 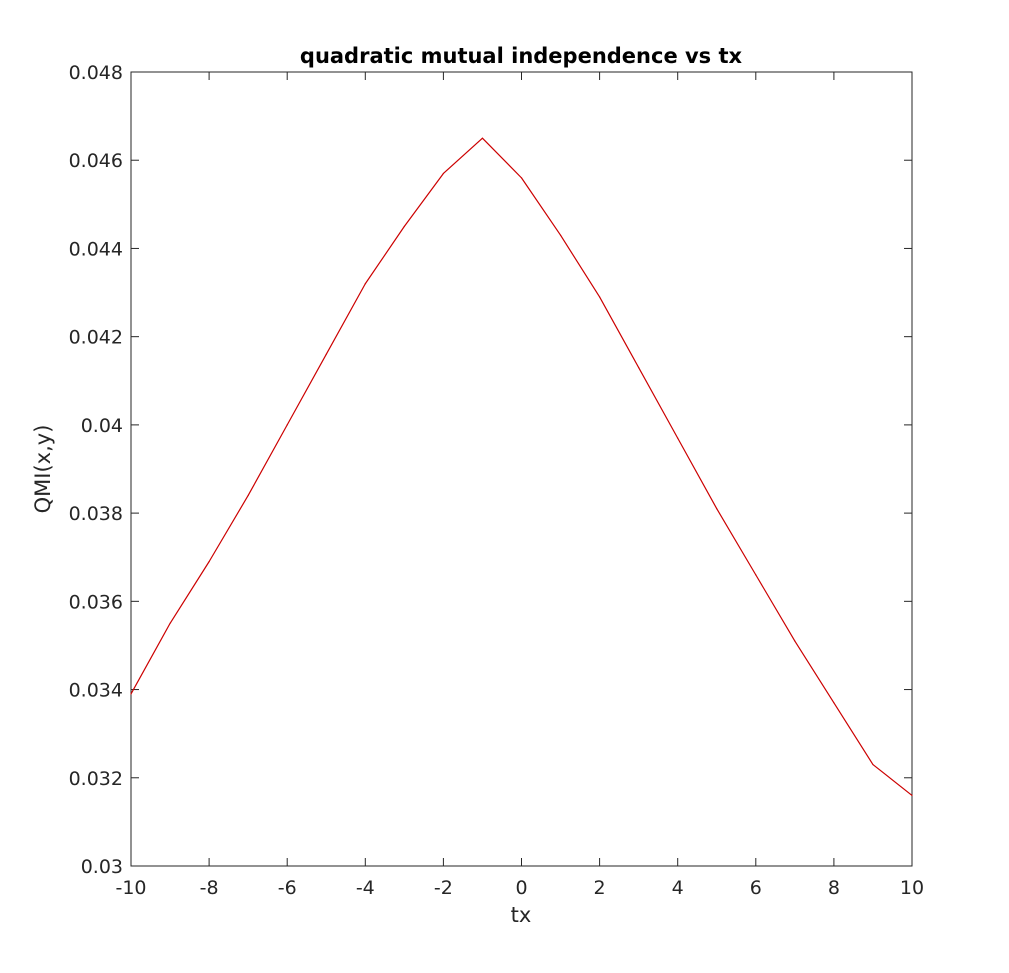 I want to click on y-tick-label-9: 0.048, so click(x=96, y=73).